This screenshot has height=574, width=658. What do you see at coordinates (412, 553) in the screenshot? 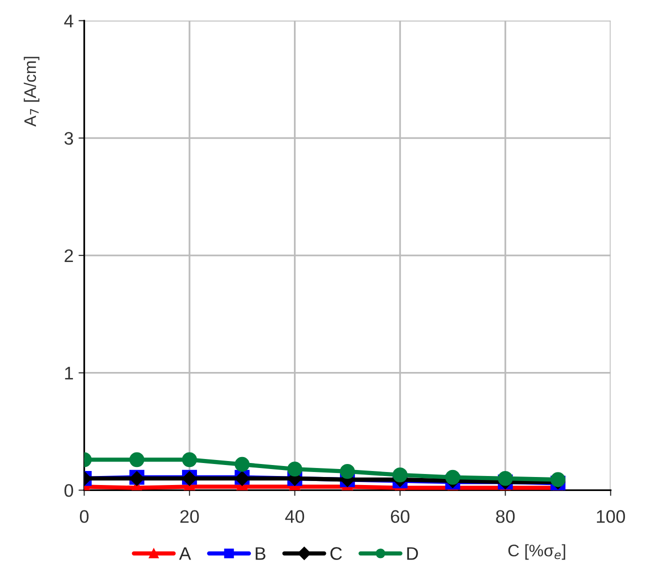
I see `legend-label: D` at bounding box center [412, 553].